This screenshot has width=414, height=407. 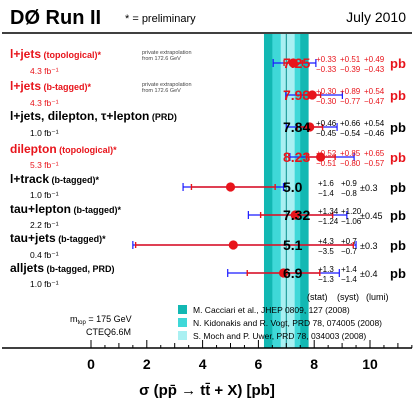 What do you see at coordinates (326, 251) in the screenshot?
I see `error-minus: −3.5` at bounding box center [326, 251].